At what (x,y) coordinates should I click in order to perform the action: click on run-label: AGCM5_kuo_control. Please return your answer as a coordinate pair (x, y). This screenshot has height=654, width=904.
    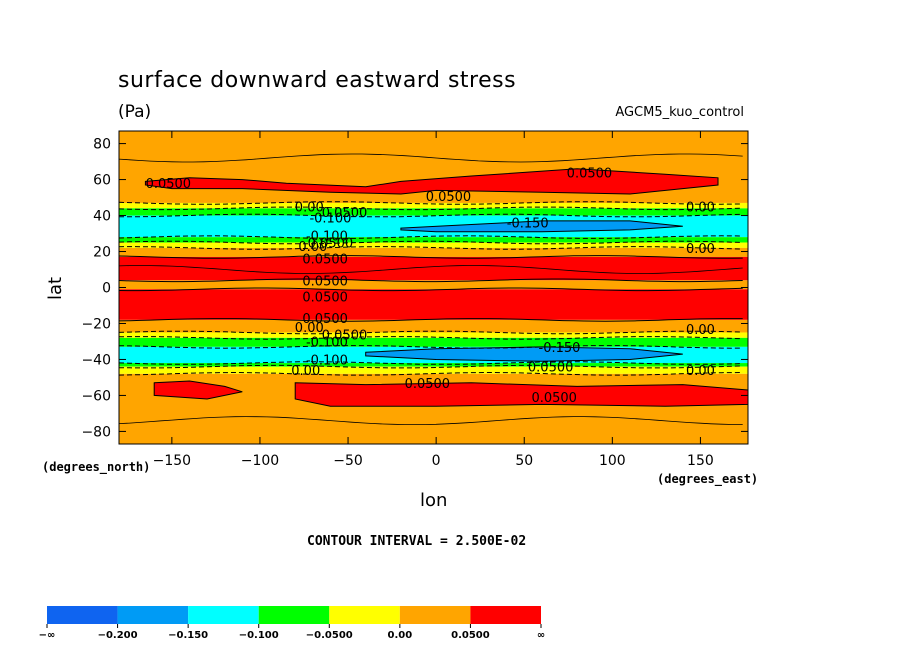
    Looking at the image, I should click on (679, 112).